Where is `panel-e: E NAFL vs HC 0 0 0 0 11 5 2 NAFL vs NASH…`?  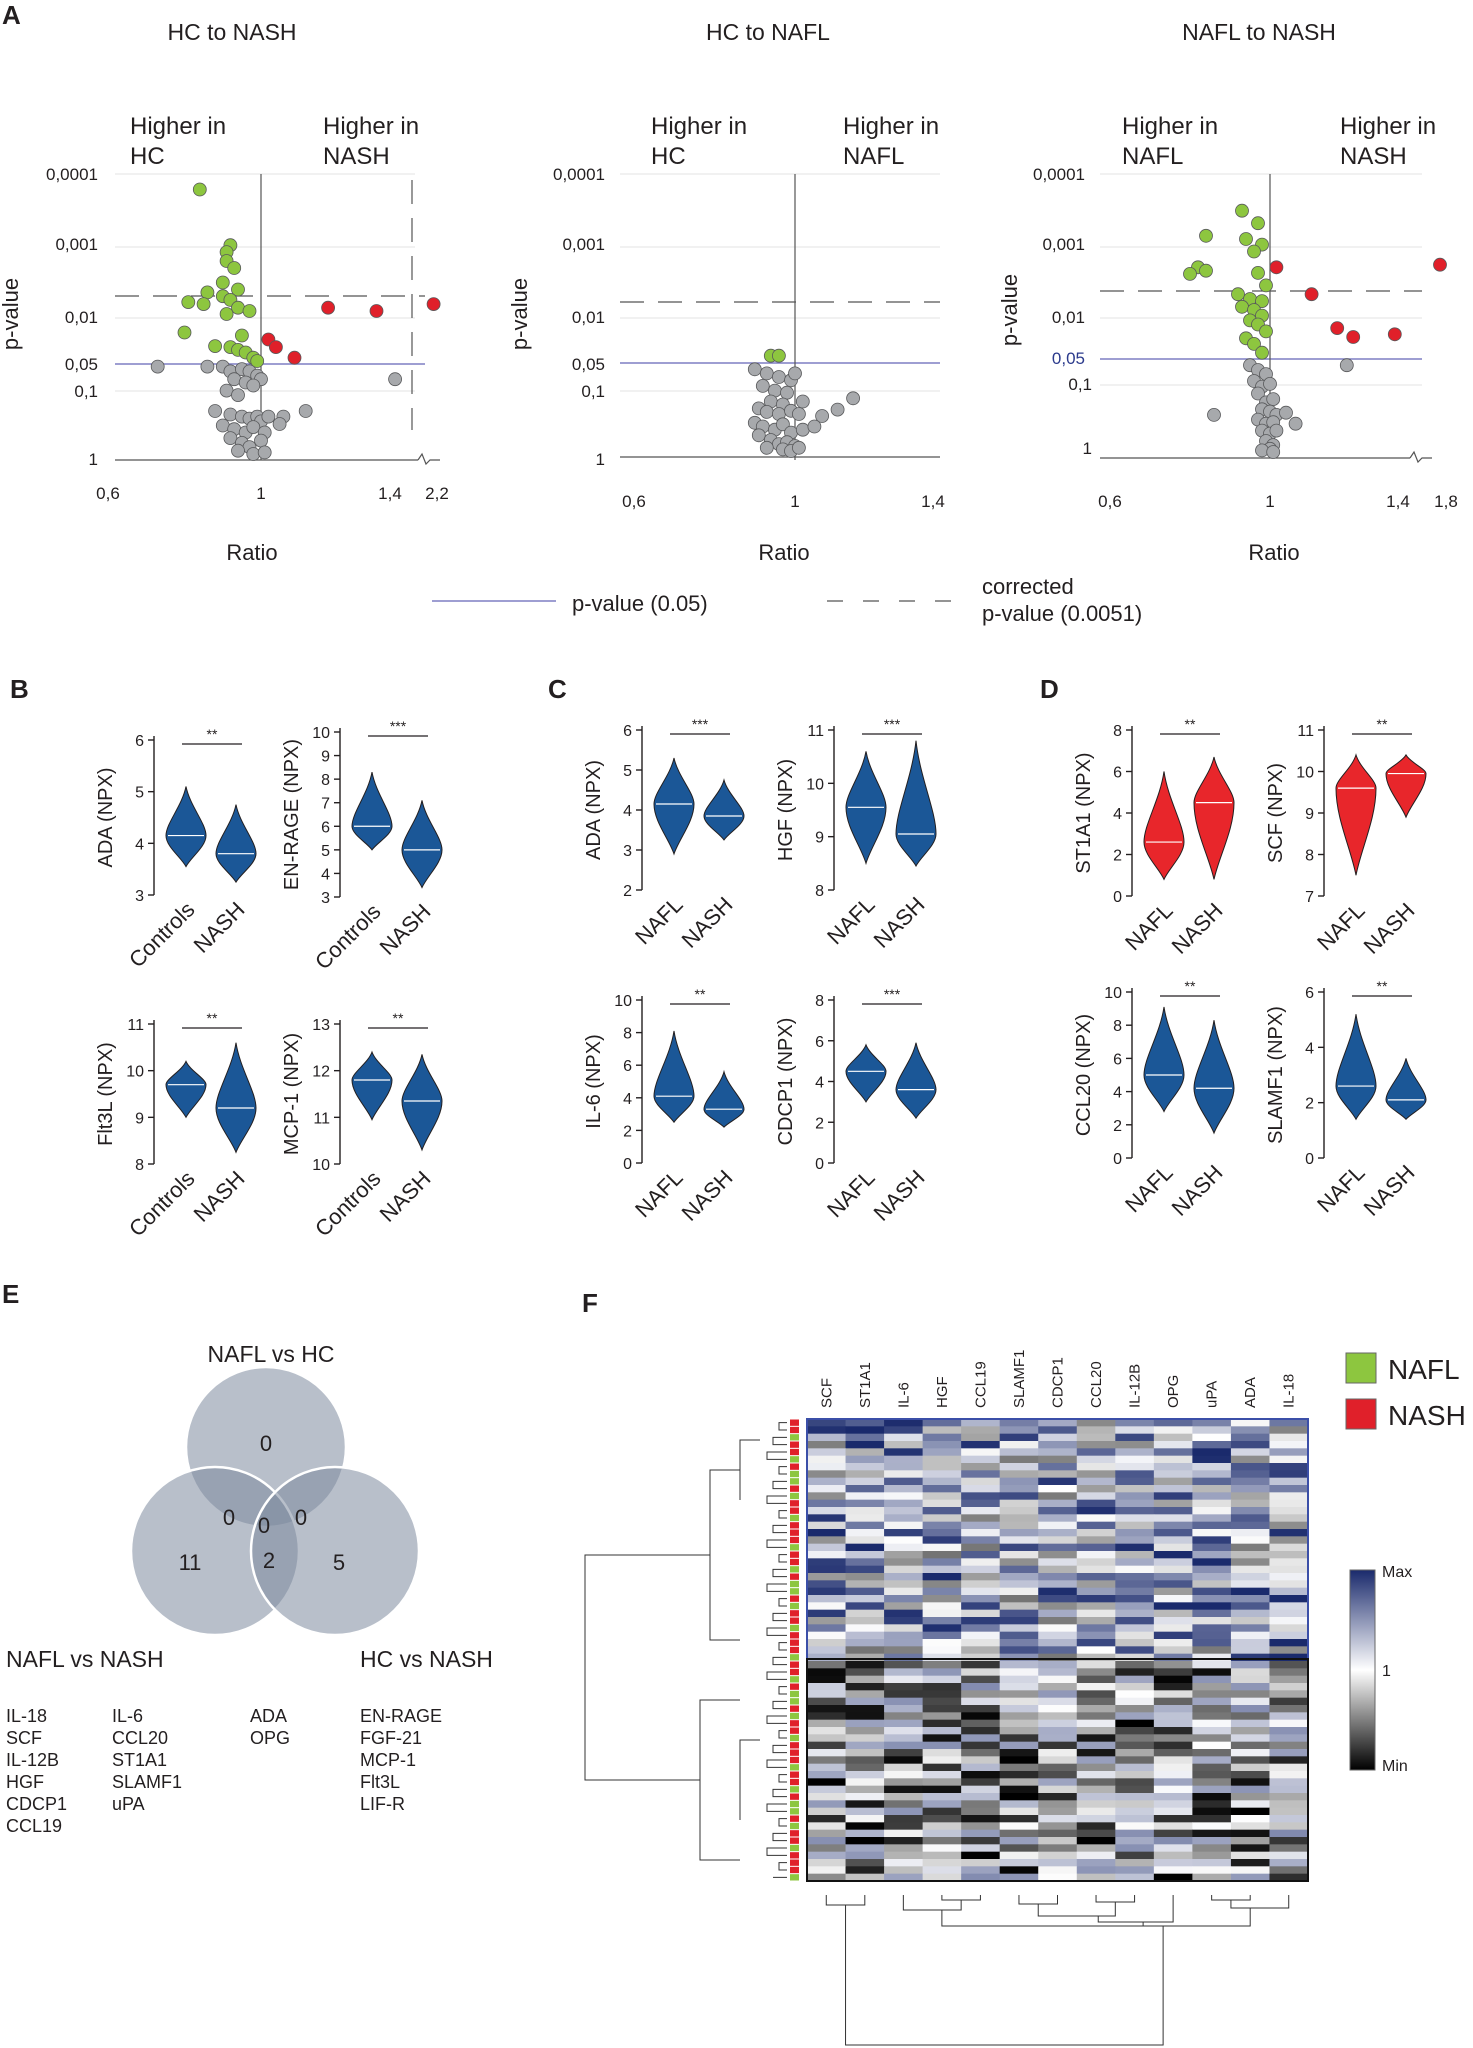 panel-e: E NAFL vs HC 0 0 0 0 11 5 2 NAFL vs NASH… is located at coordinates (247, 1557).